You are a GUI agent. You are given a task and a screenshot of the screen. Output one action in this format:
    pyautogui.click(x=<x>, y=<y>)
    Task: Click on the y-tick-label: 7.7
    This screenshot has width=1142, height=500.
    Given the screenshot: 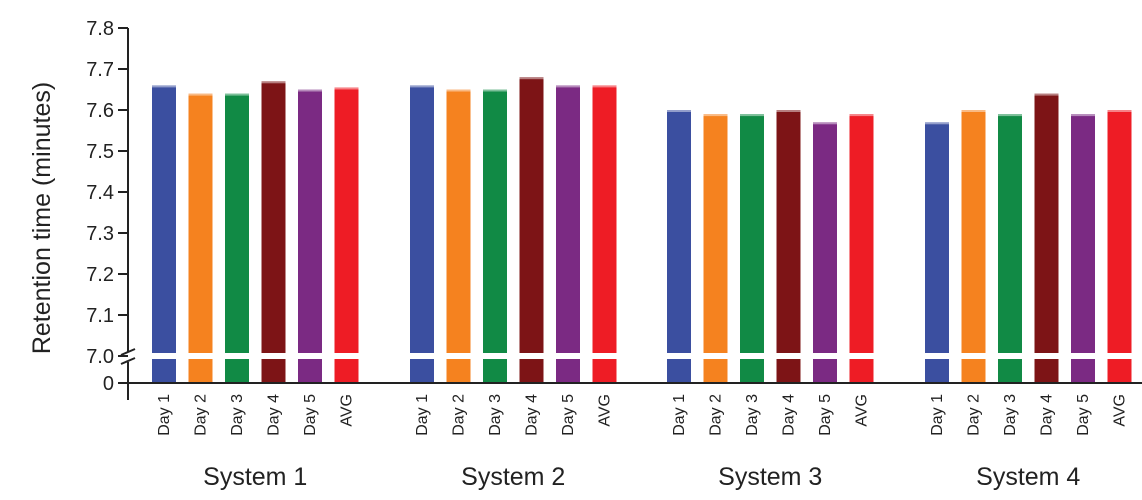 What is the action you would take?
    pyautogui.click(x=100, y=70)
    